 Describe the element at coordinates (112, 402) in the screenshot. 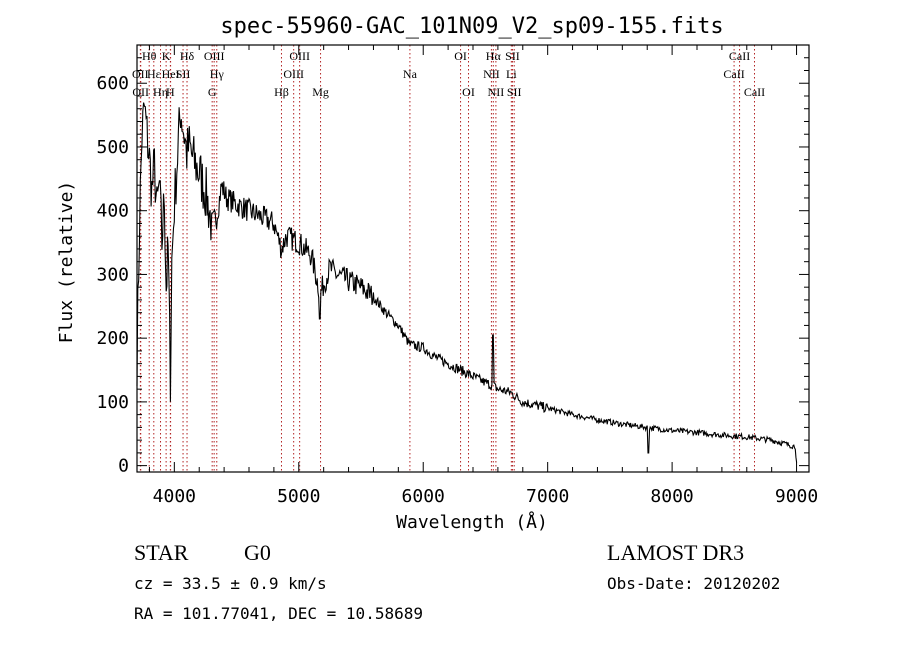

I see `y-tick-label: 100` at that location.